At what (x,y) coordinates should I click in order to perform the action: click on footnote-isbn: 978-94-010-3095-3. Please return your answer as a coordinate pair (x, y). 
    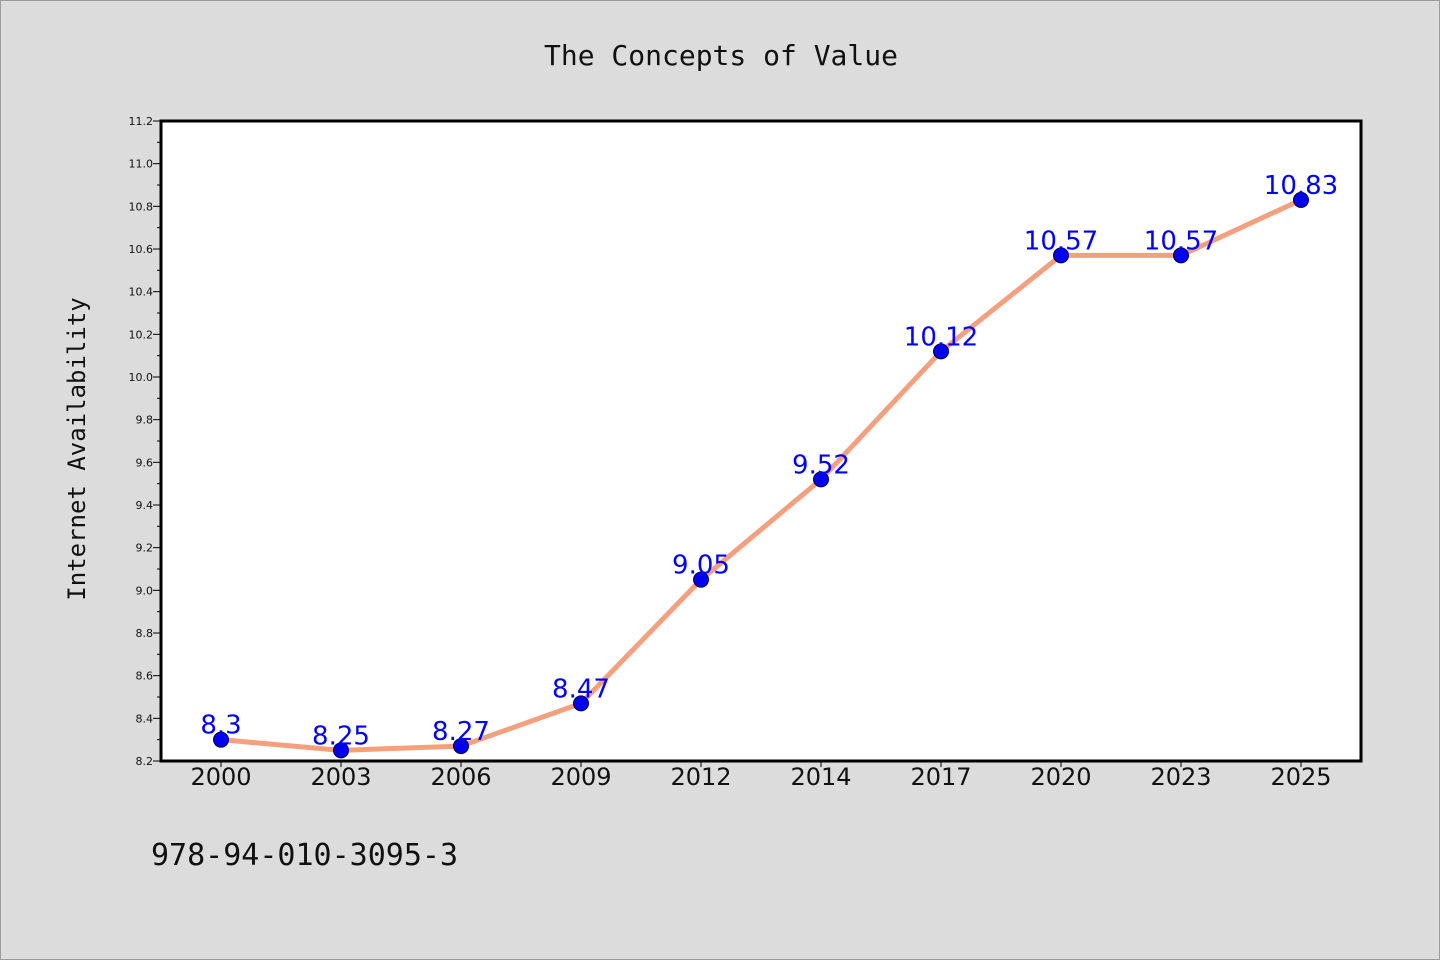
    Looking at the image, I should click on (304, 855).